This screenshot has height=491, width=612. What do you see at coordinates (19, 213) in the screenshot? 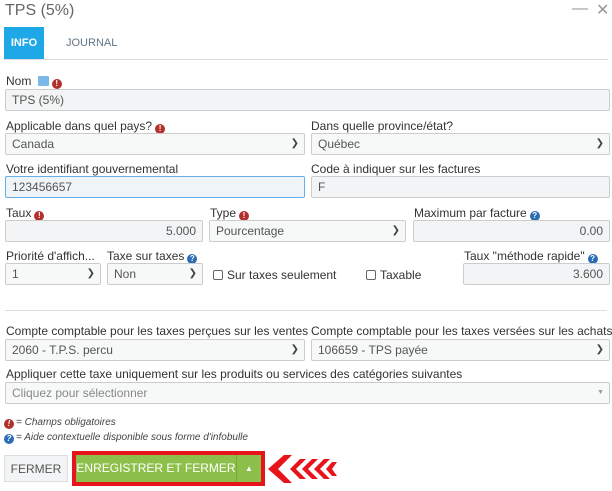
I see `taux-label-text: Taux` at bounding box center [19, 213].